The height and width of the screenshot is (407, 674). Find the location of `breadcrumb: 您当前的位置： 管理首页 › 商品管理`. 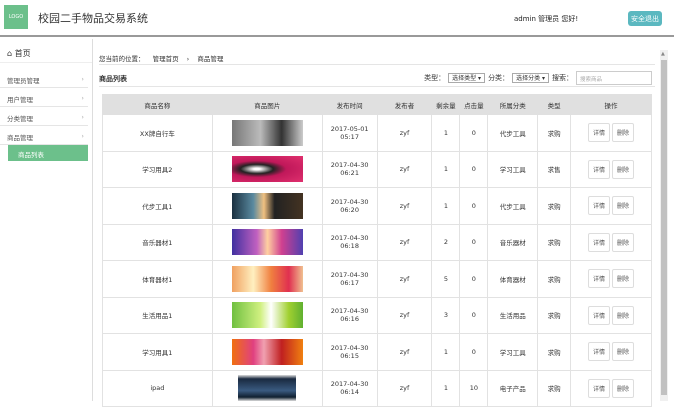

breadcrumb: 您当前的位置： 管理首页 › 商品管理 is located at coordinates (377, 59).